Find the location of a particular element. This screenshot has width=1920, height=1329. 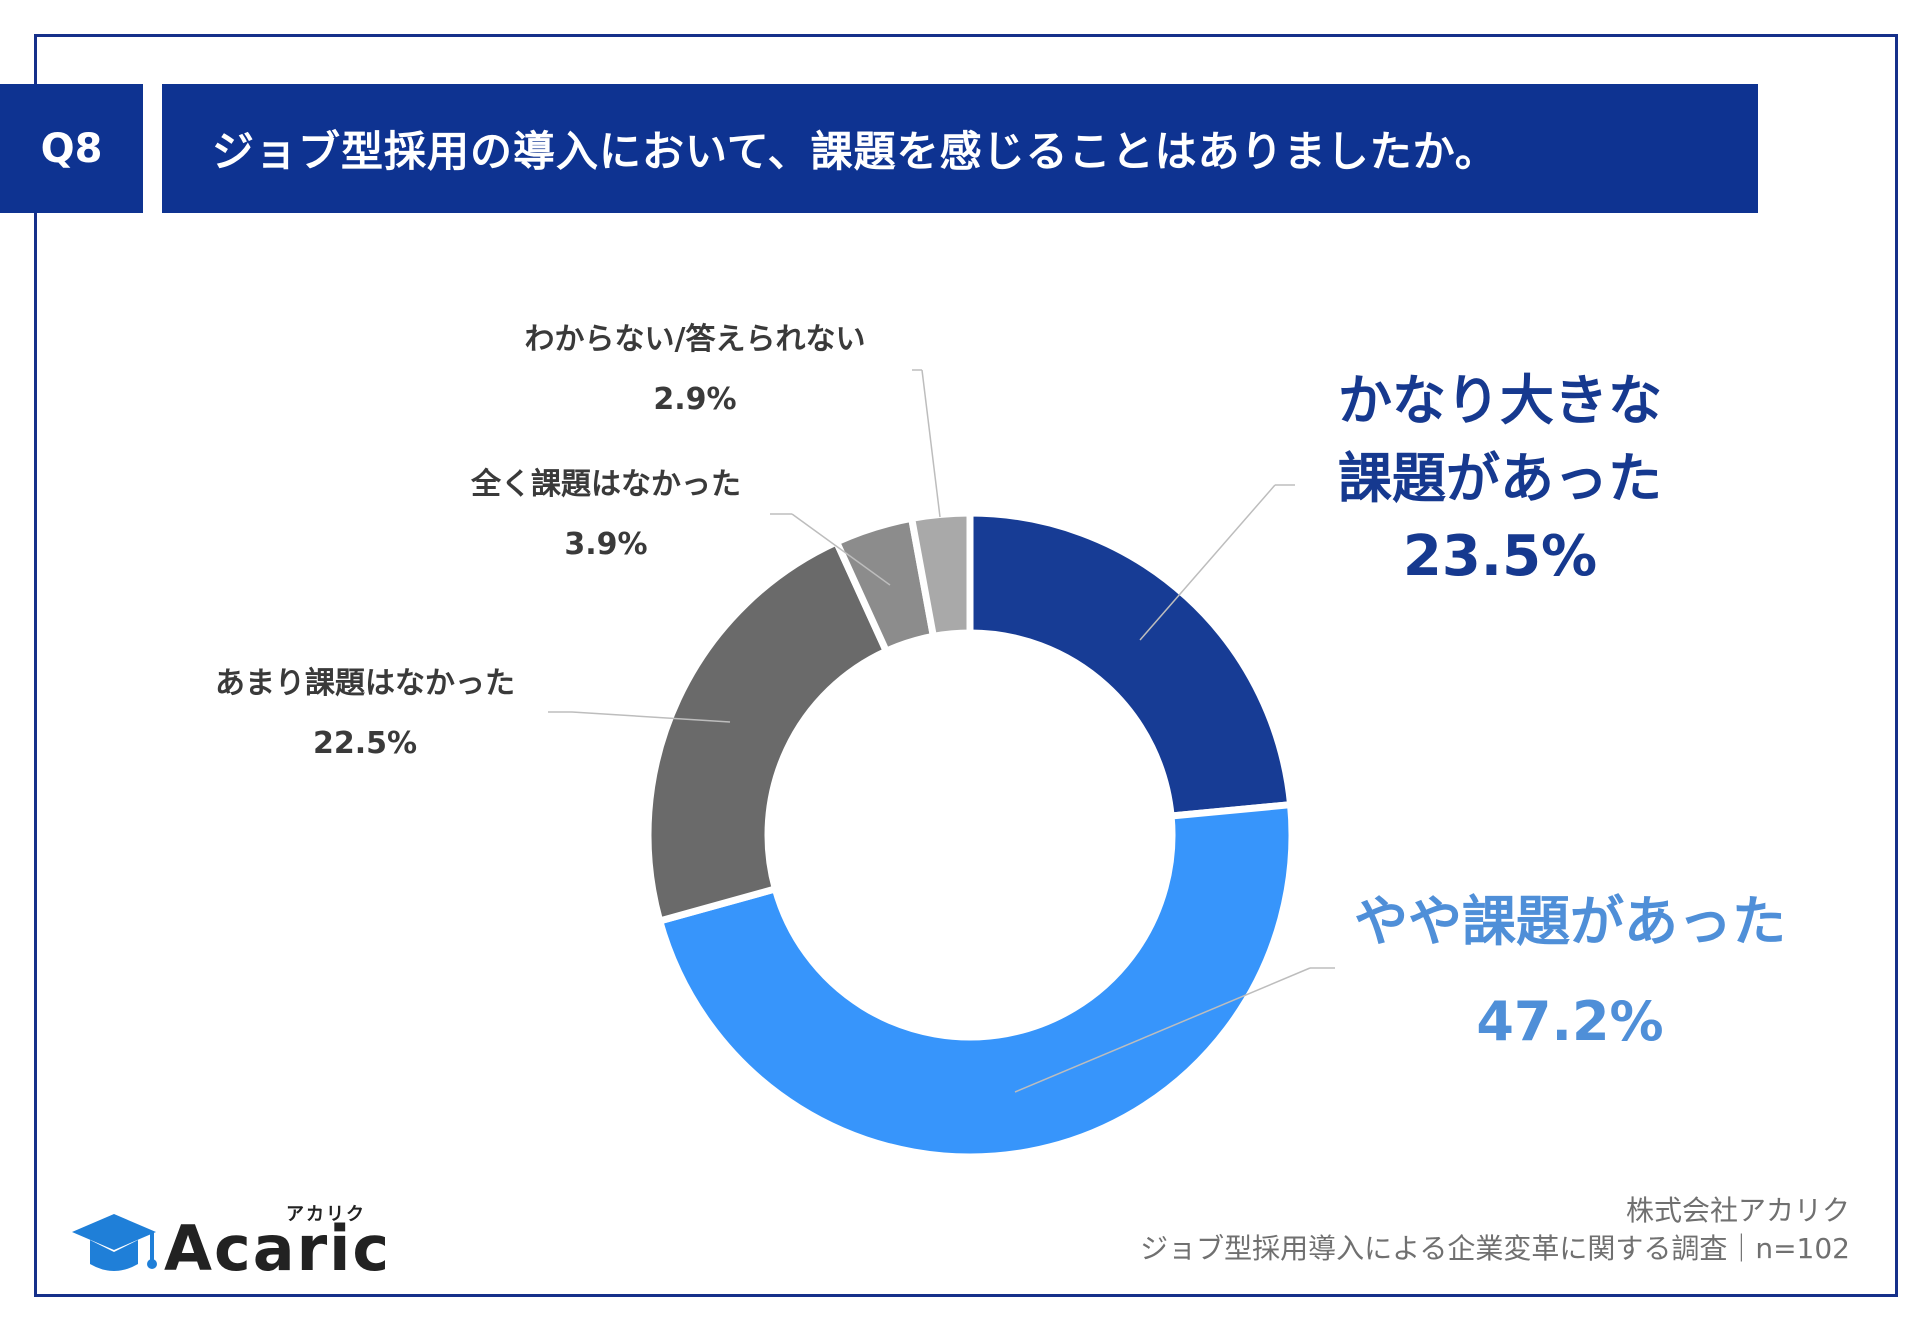

label-slice-3-pct: 3.9% is located at coordinates (606, 544).